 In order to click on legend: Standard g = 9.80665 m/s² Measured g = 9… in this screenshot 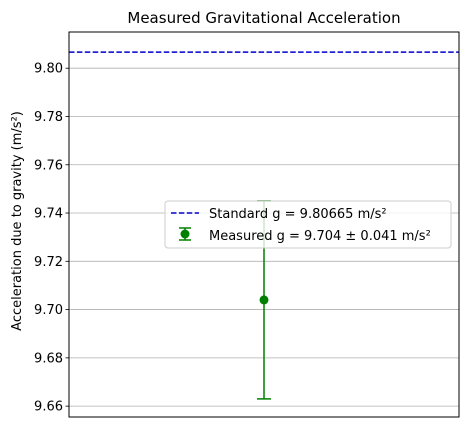, I will do `click(308, 224)`.